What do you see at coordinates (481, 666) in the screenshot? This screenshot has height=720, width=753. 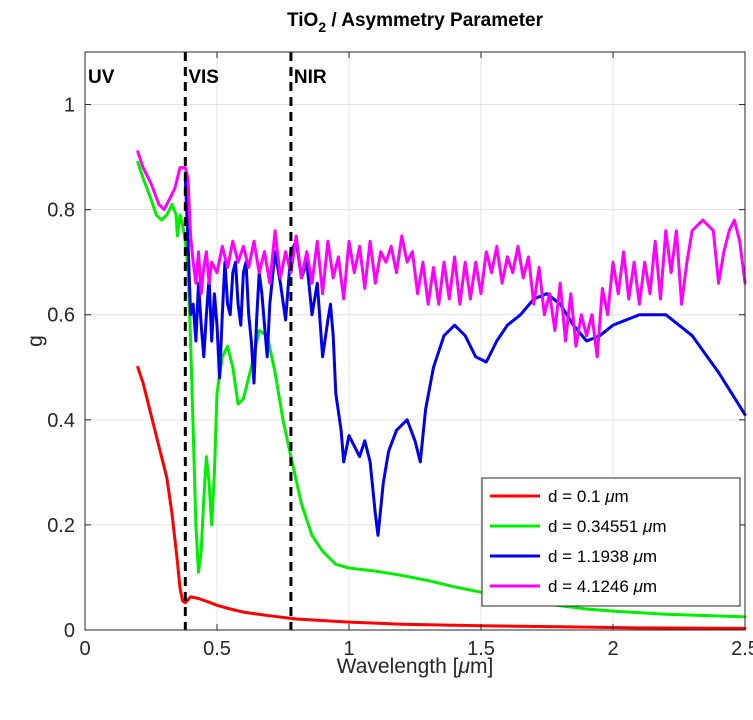 I see `x-axis-label-post: m]` at bounding box center [481, 666].